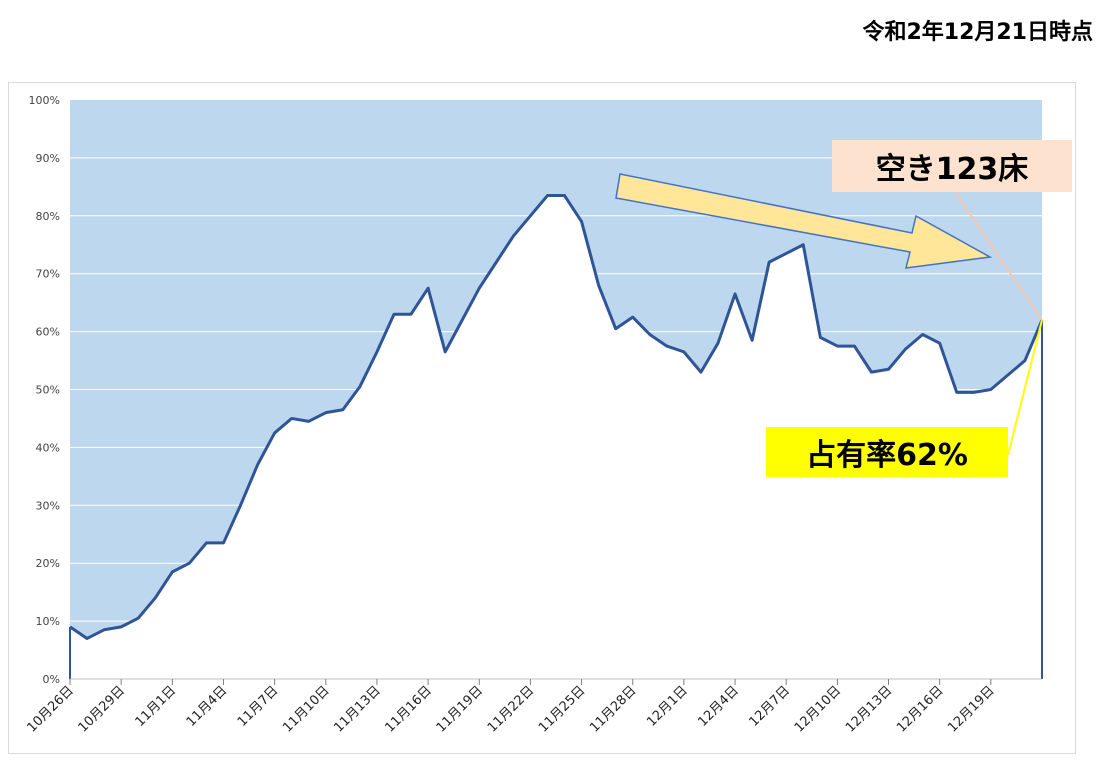  Describe the element at coordinates (952, 166) in the screenshot. I see `vacant-beds-label: 空き123床` at that location.